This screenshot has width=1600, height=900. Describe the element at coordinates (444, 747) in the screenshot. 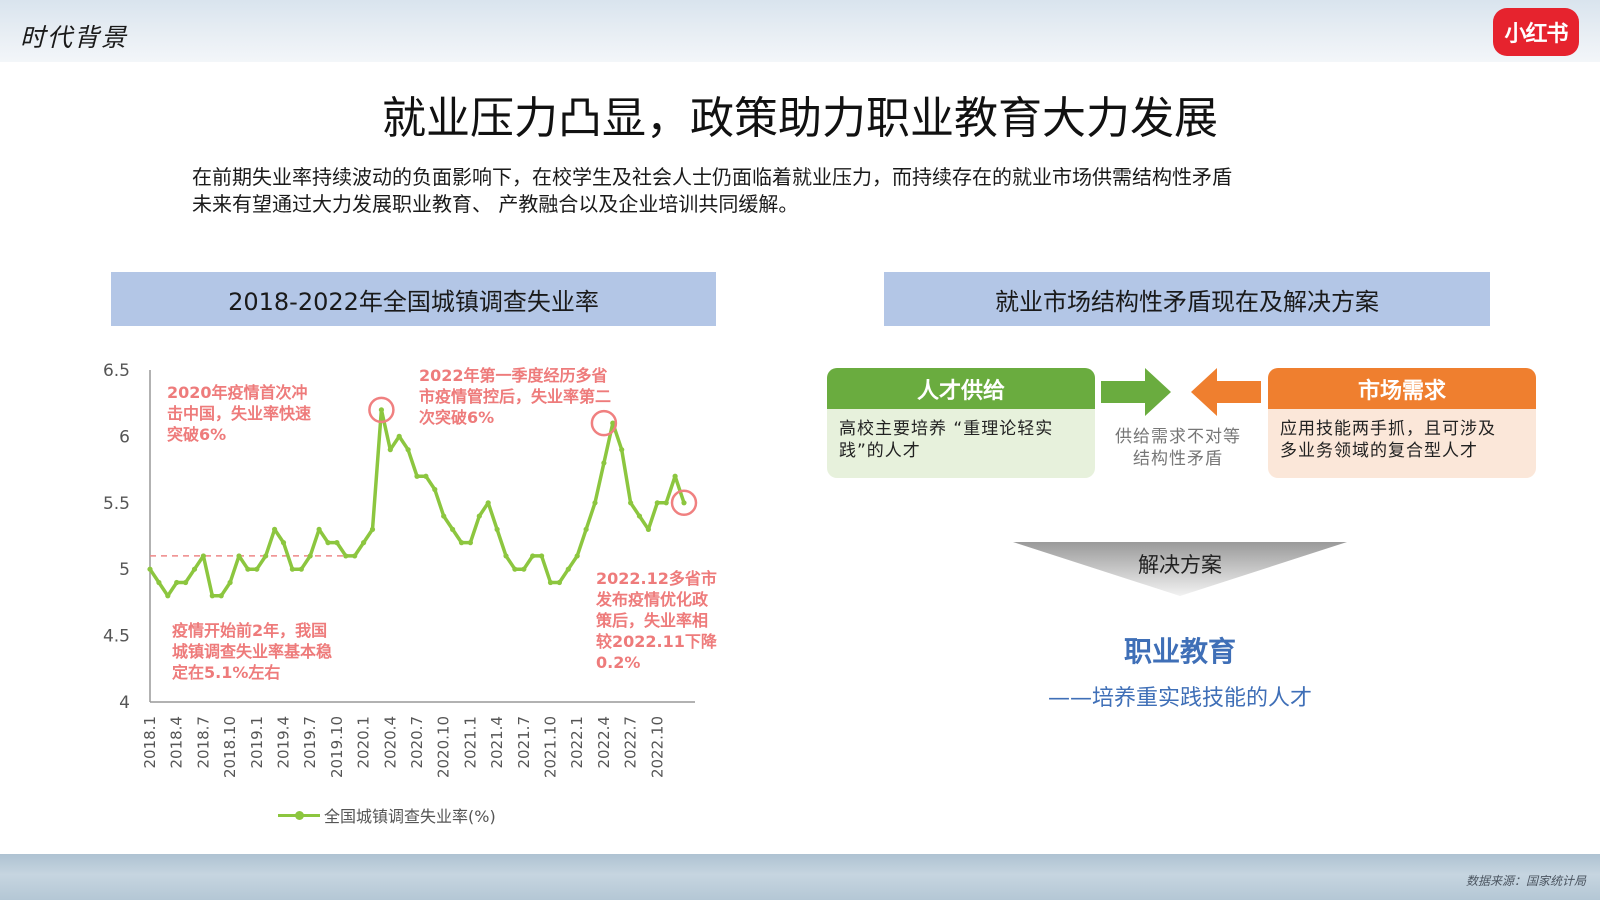

I see `x-tick-label: 2020.10` at that location.